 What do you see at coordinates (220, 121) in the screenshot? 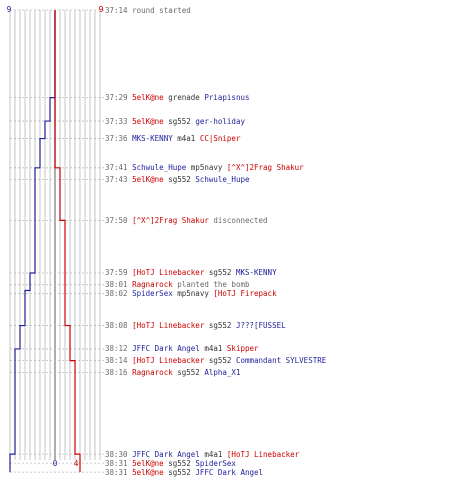
I see `blue-player-name: ger-holiday` at bounding box center [220, 121].